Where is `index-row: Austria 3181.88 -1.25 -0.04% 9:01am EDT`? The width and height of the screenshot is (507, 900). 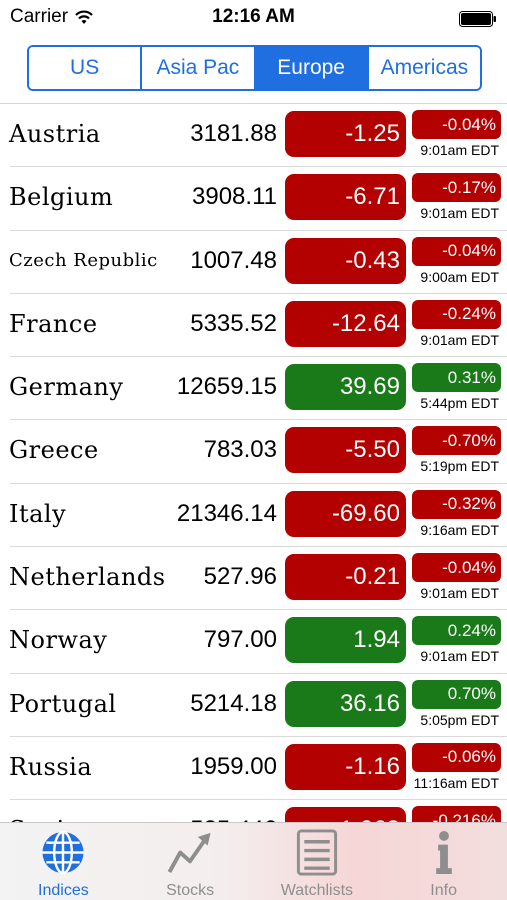
index-row: Austria 3181.88 -1.25 -0.04% 9:01am EDT is located at coordinates (253, 136).